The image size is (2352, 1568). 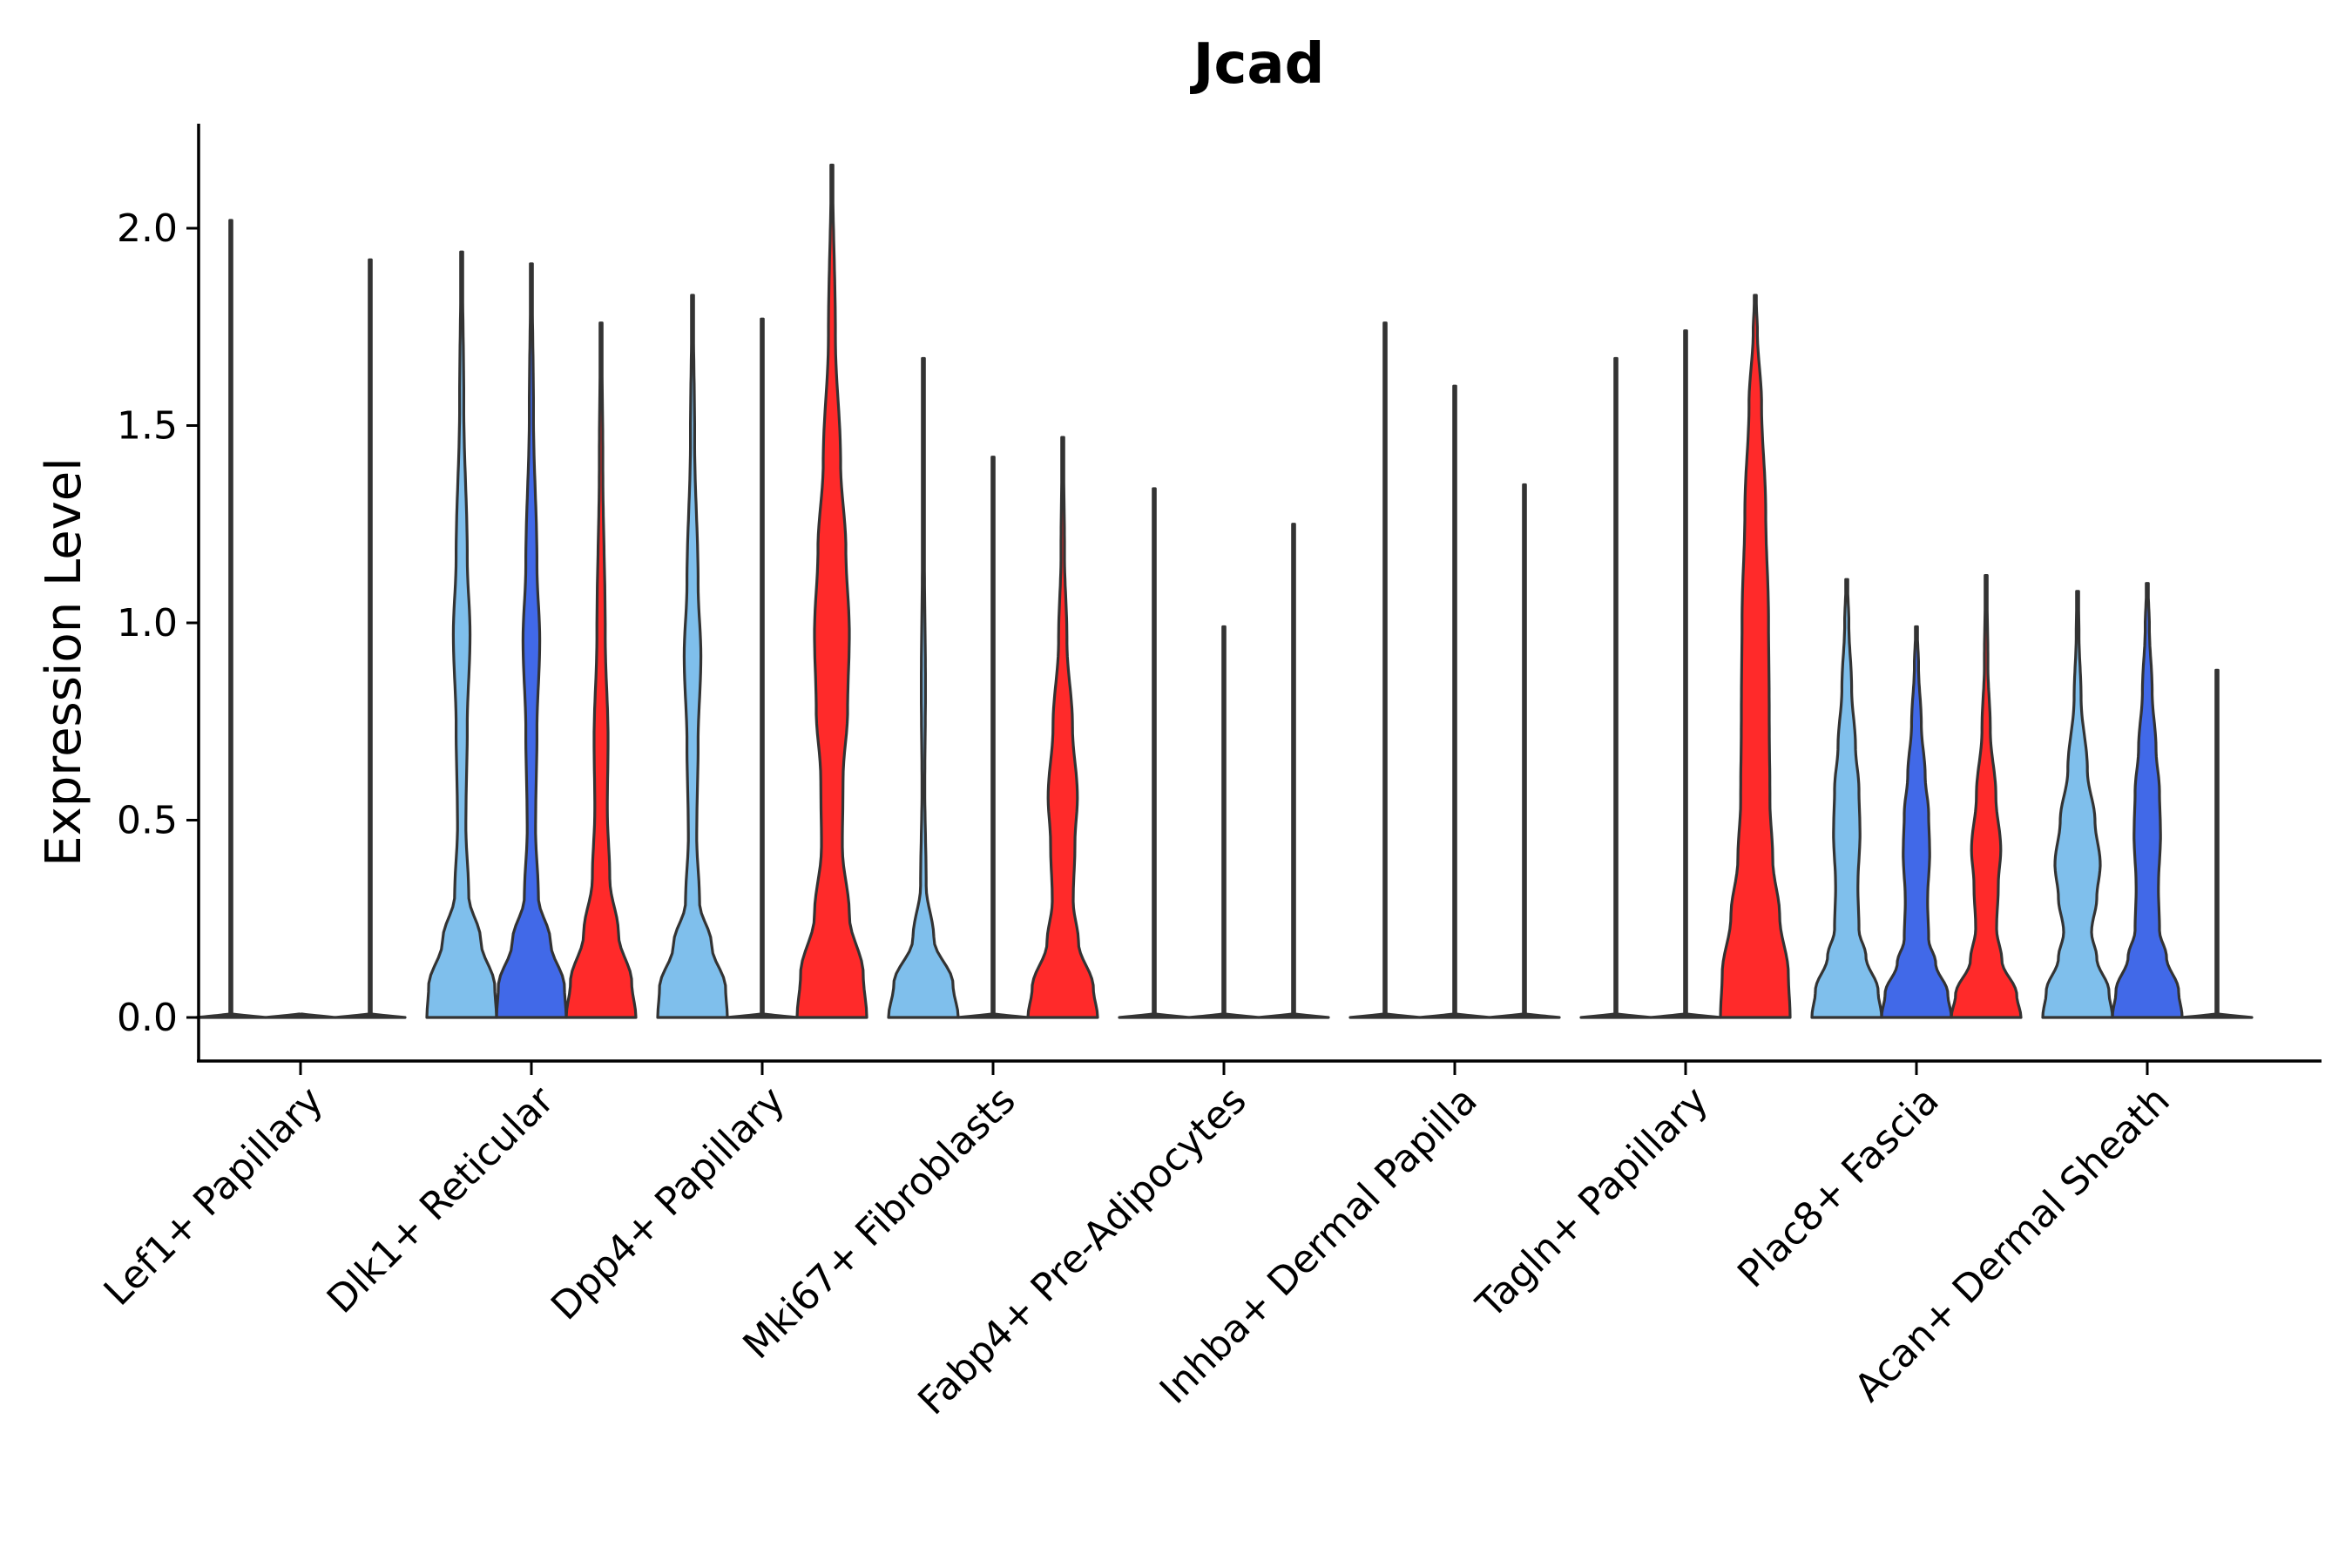 What do you see at coordinates (64, 662) in the screenshot?
I see `y-axis-label: Expression Level` at bounding box center [64, 662].